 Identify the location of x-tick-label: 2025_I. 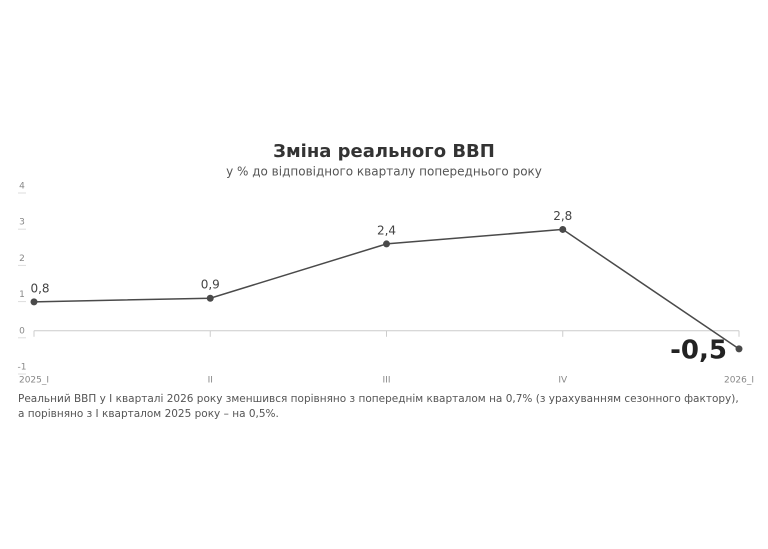
(34, 381).